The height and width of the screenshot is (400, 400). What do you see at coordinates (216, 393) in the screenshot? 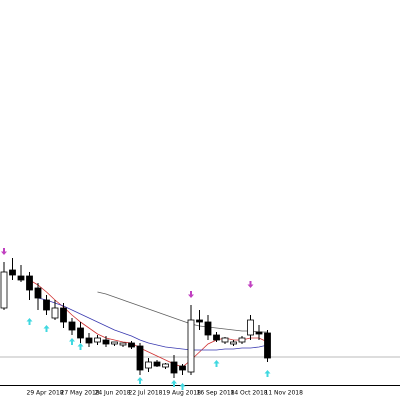
I see `x-tick-label: 16 Sep 2018` at bounding box center [216, 393].